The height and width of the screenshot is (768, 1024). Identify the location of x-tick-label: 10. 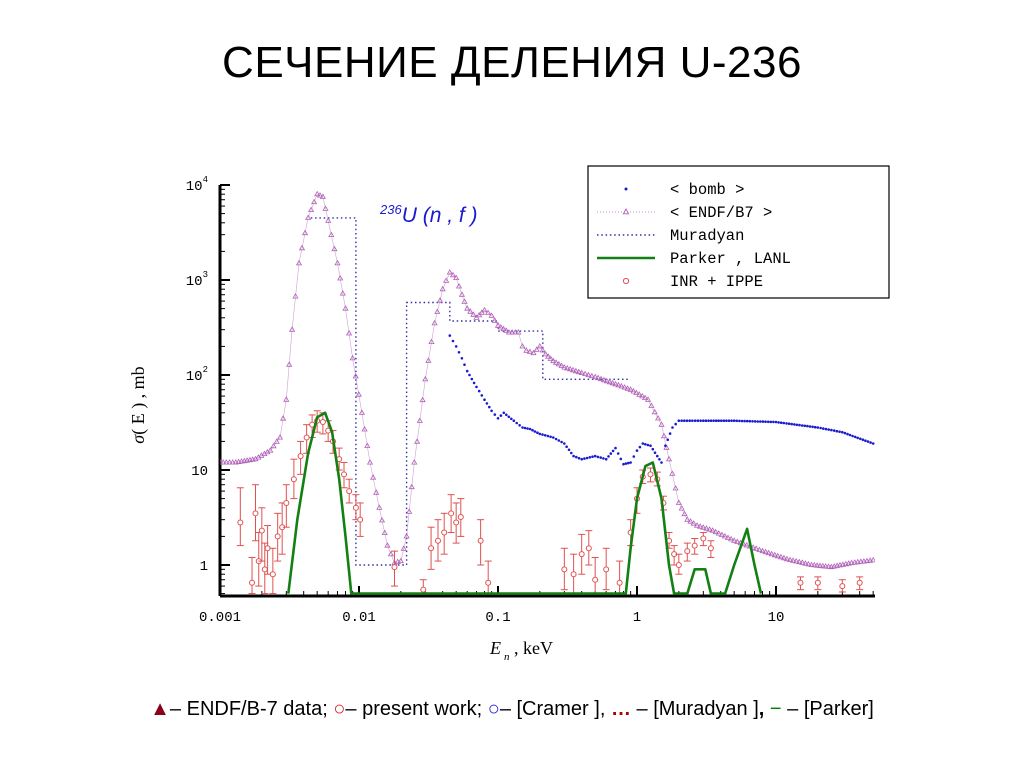
(776, 618).